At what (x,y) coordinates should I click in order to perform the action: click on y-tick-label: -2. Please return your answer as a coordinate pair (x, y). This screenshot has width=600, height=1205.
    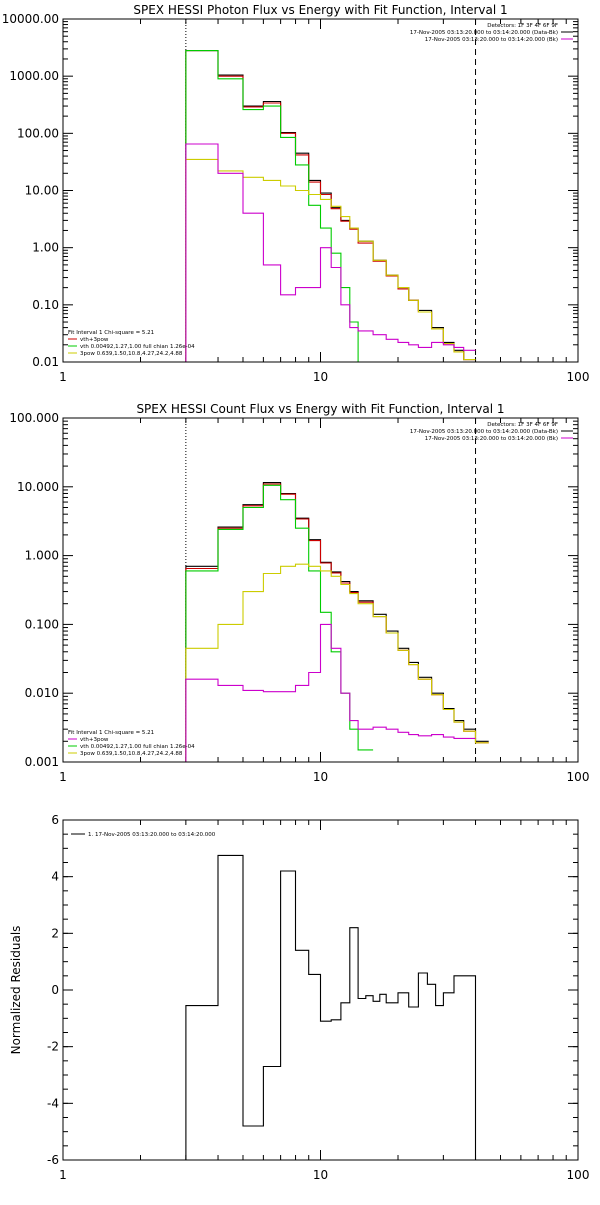
    Looking at the image, I should click on (53, 1047).